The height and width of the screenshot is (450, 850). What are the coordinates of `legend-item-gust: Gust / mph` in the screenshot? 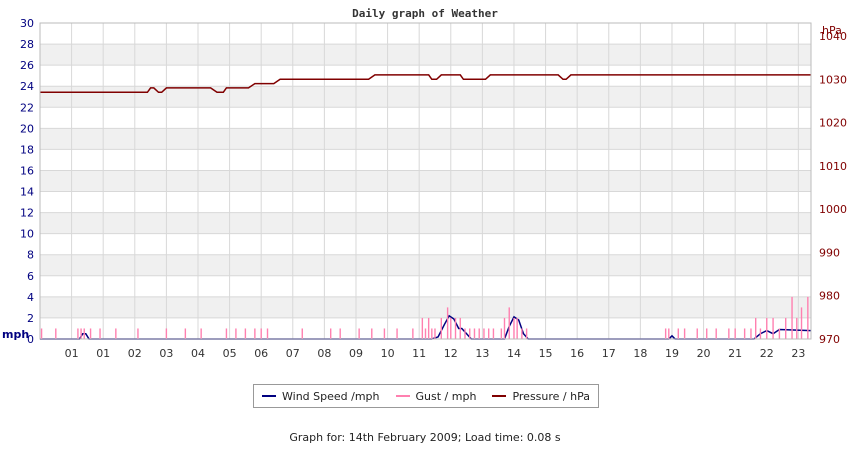 It's located at (436, 396).